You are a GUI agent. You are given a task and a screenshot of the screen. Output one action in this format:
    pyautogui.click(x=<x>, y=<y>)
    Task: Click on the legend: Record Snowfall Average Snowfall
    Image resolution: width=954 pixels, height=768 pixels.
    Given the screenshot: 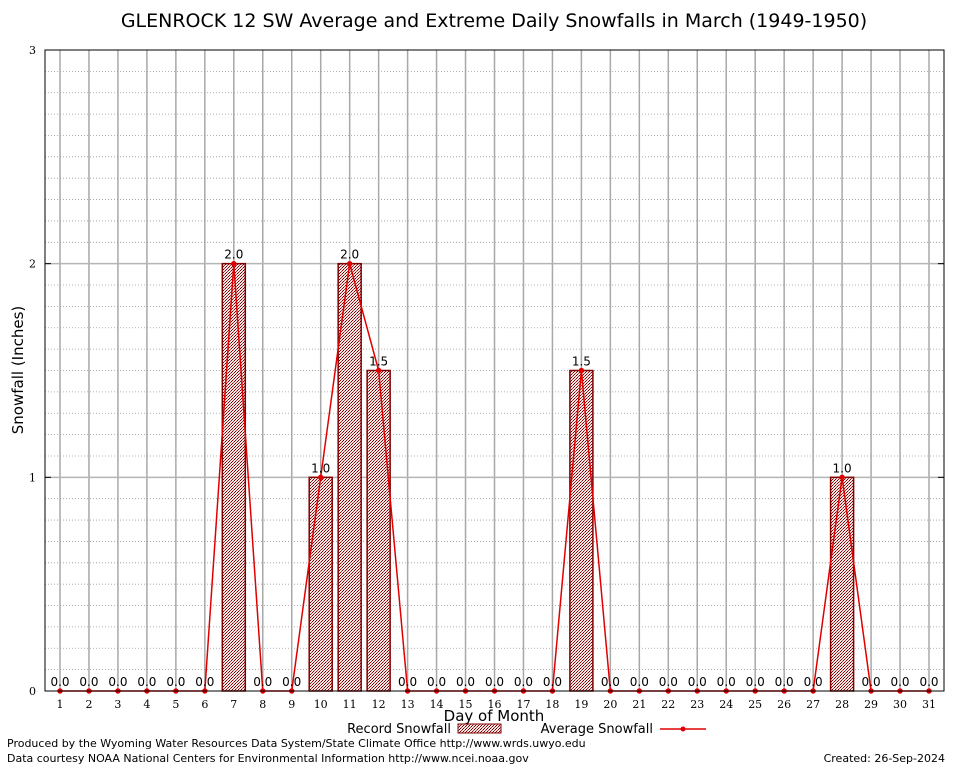 What is the action you would take?
    pyautogui.click(x=526, y=729)
    